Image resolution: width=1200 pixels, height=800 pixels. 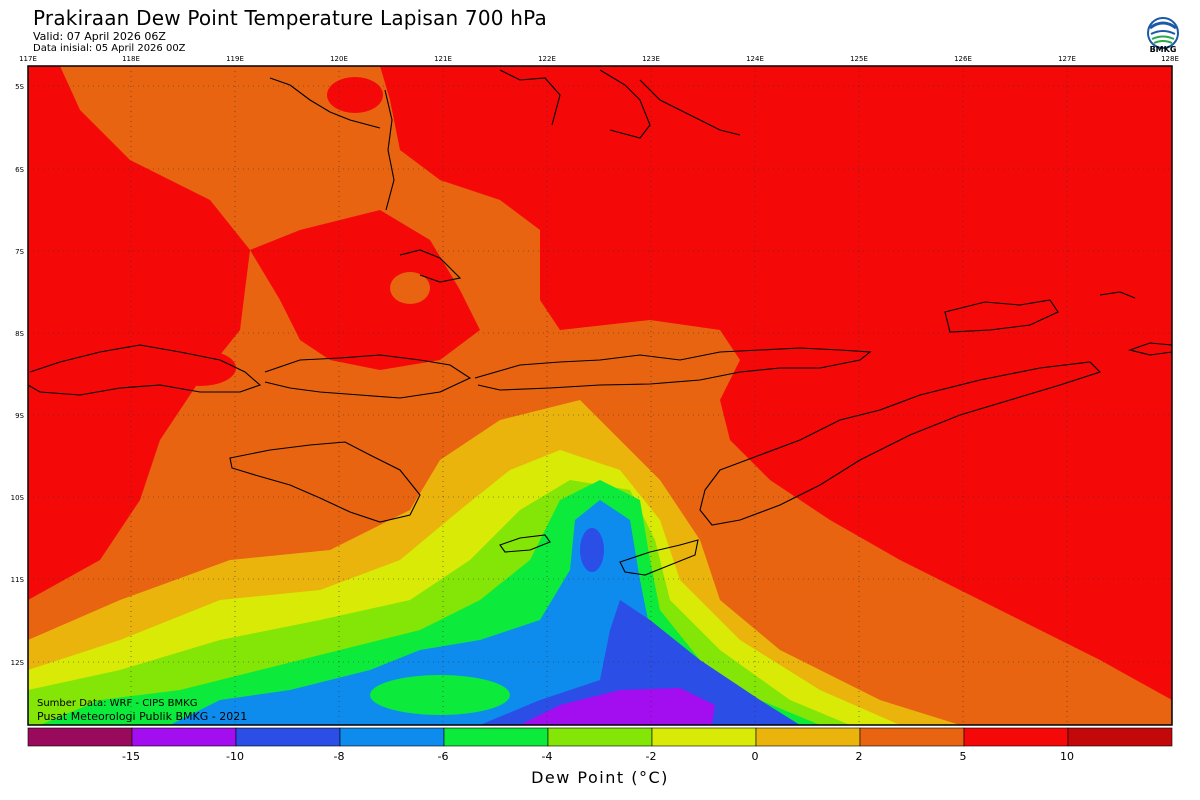 I want to click on credit: Pusat Meteorologi Publik BMKG - 2021, so click(x=142, y=716).